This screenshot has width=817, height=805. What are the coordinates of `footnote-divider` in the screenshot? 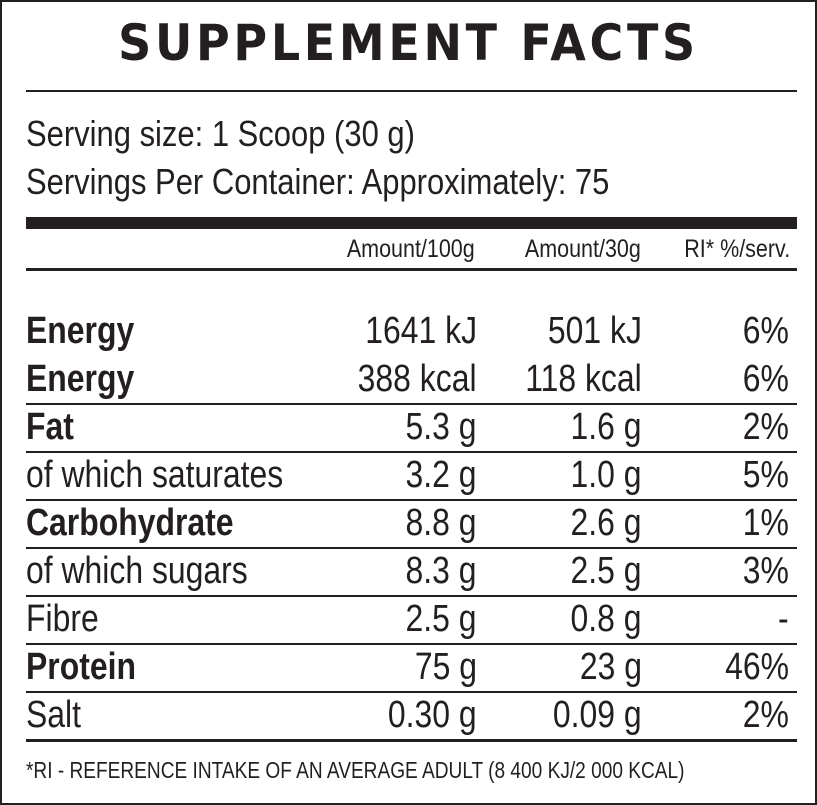 It's located at (411, 740).